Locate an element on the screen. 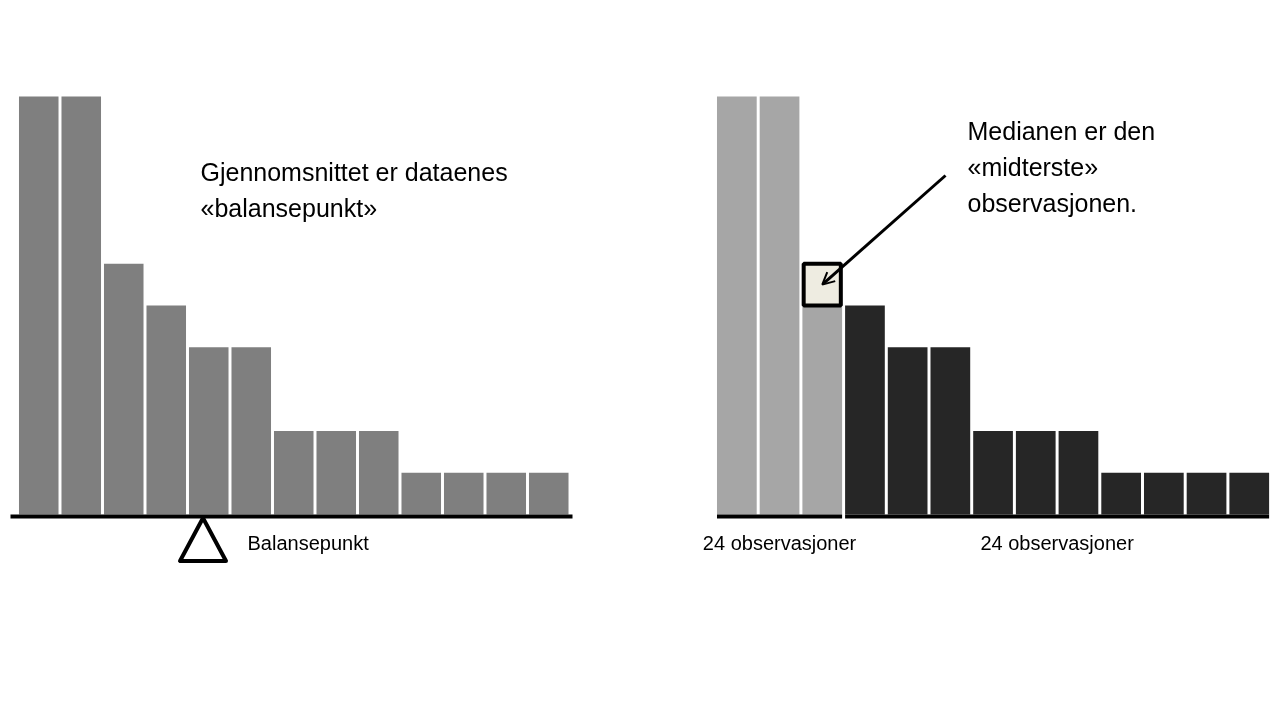 The image size is (1280, 720). annotation: Medianen er den «midterste» observasjonen. is located at coordinates (1061, 167).